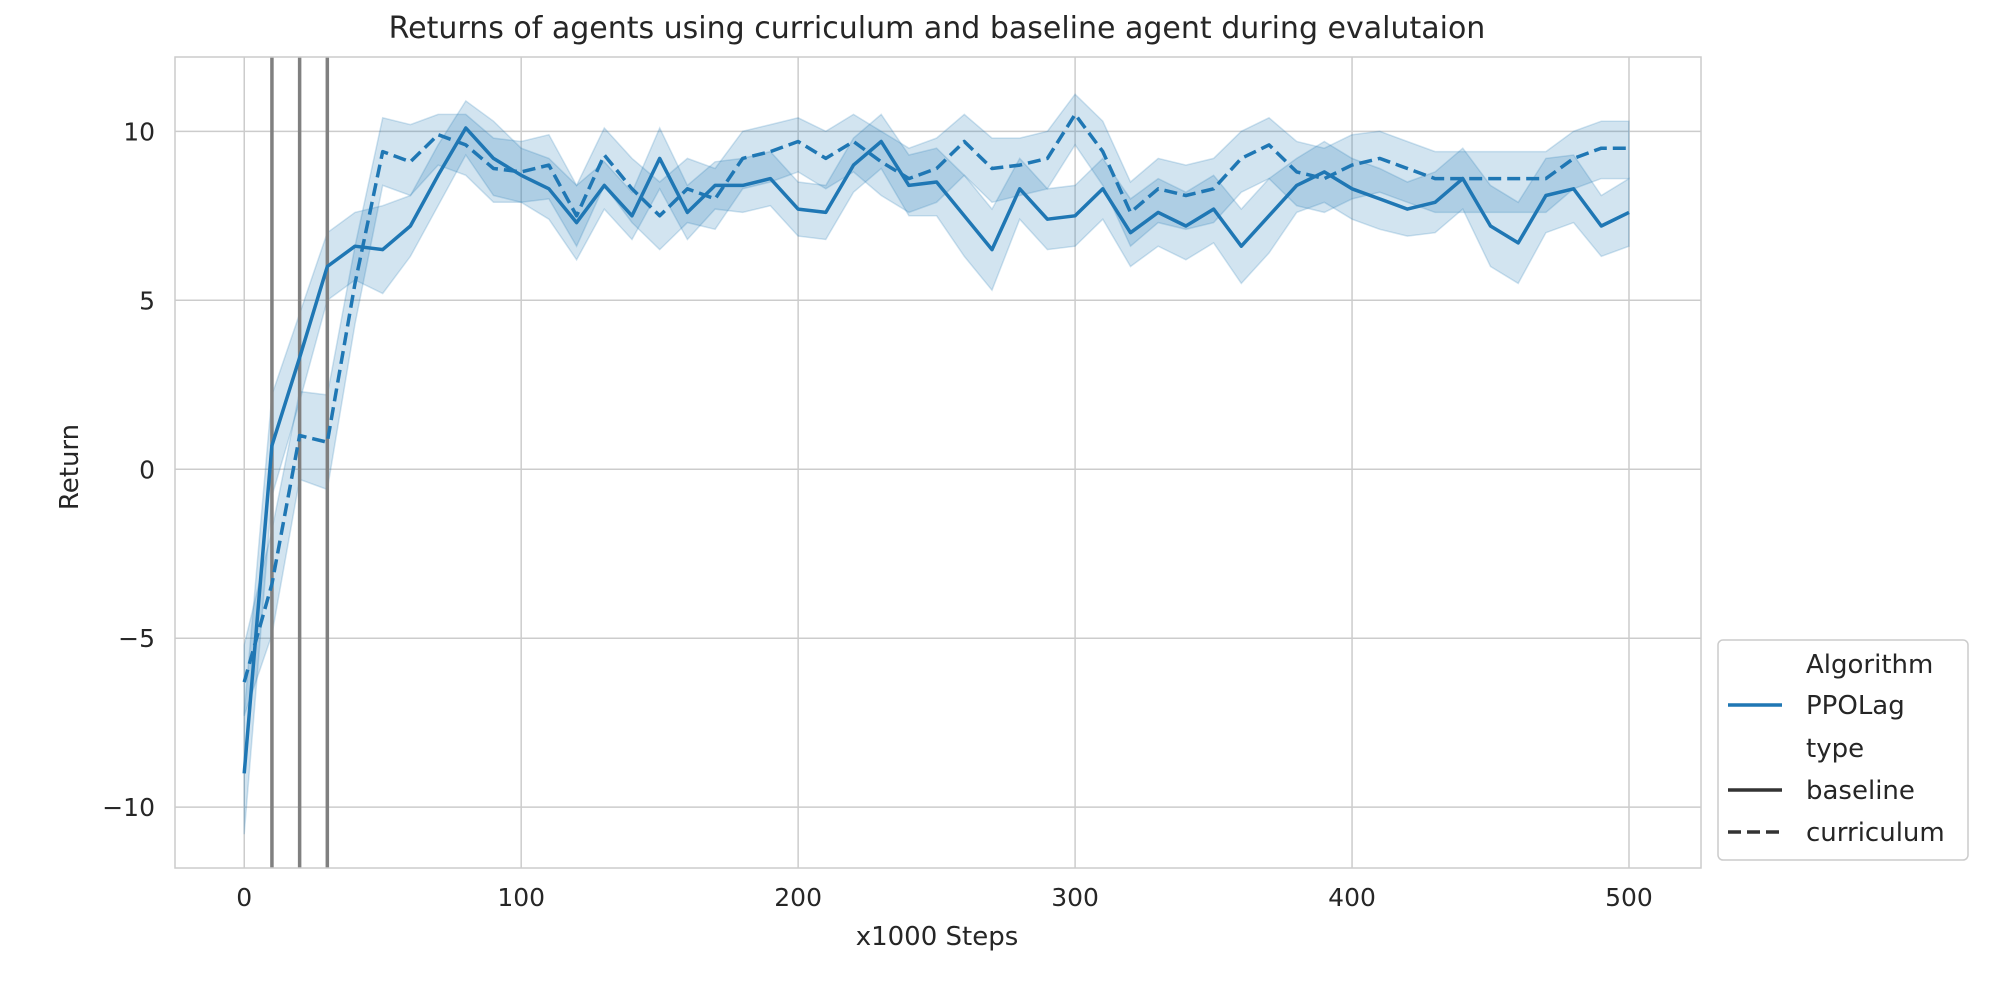 The width and height of the screenshot is (2000, 1000). What do you see at coordinates (147, 469) in the screenshot?
I see `y-tick-label: 0` at bounding box center [147, 469].